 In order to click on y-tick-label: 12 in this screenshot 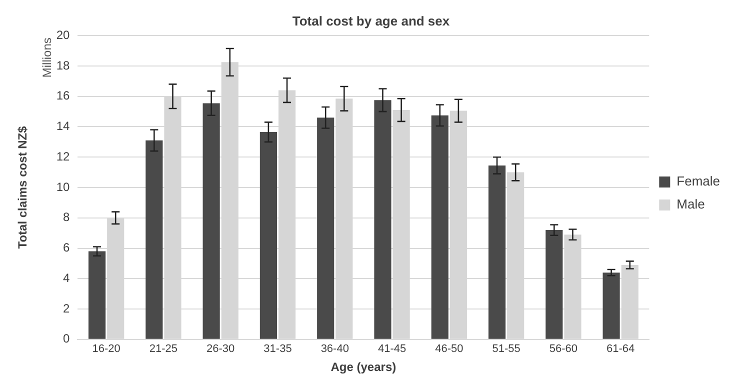, I will do `click(63, 156)`.